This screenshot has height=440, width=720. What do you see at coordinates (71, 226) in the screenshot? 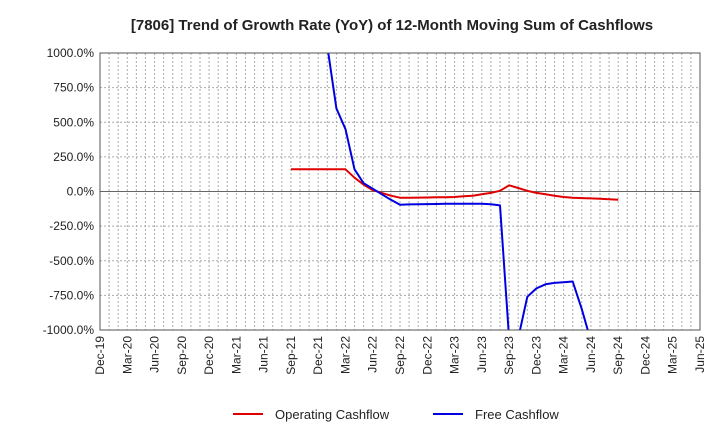
I see `y-tick-label: -250.0%` at bounding box center [71, 226].